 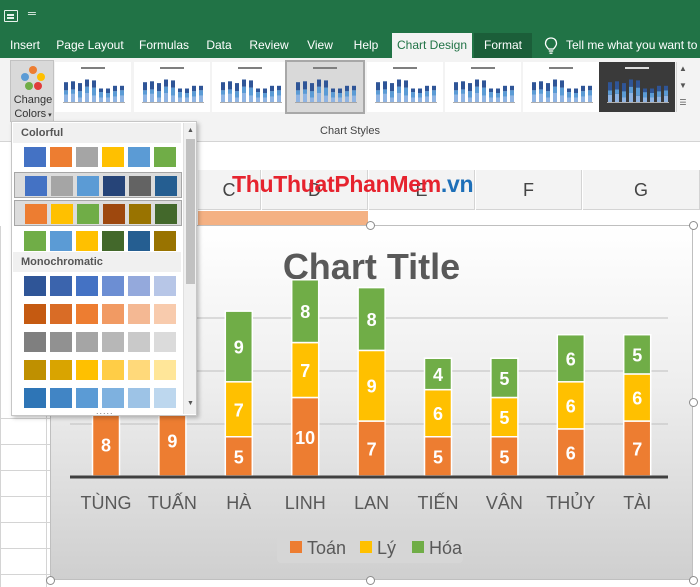 I want to click on category-label: THỦY, so click(x=570, y=502).